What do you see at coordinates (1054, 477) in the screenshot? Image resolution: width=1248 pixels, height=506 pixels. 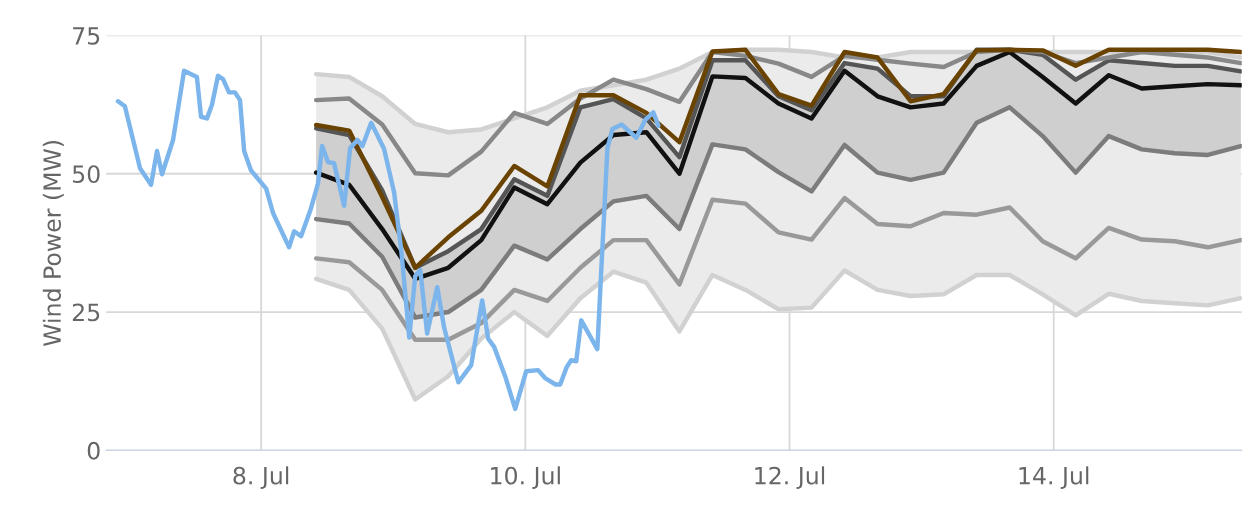 I see `x-tick-label: 14. Jul` at bounding box center [1054, 477].